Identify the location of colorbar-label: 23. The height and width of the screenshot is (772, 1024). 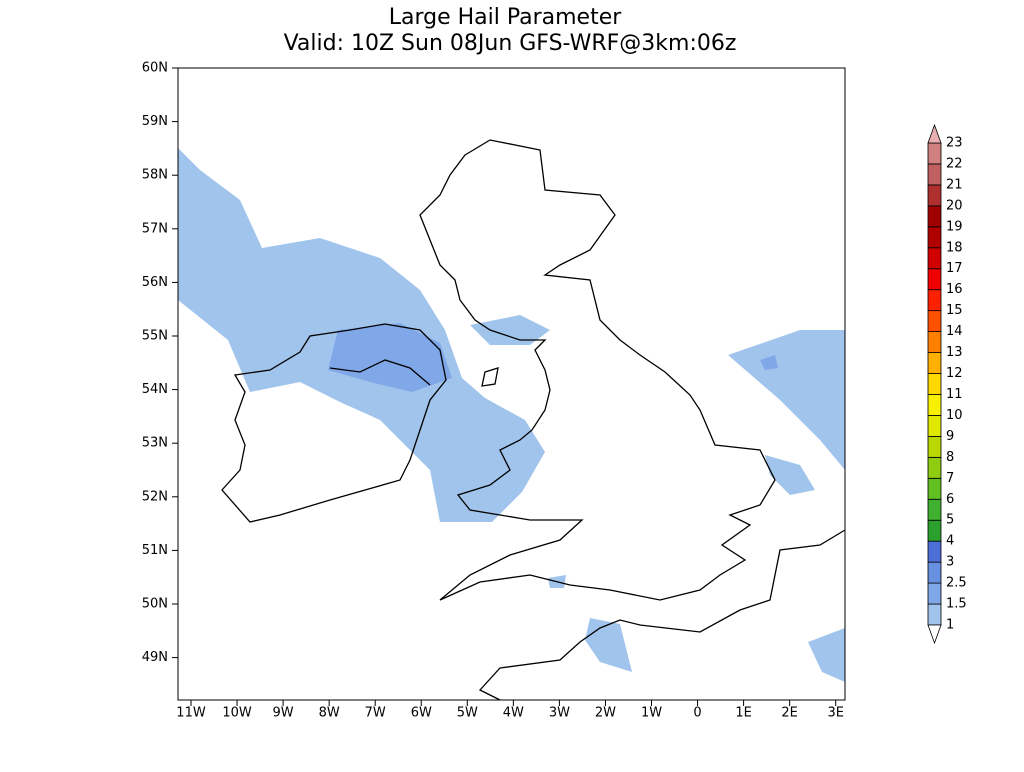
(954, 143).